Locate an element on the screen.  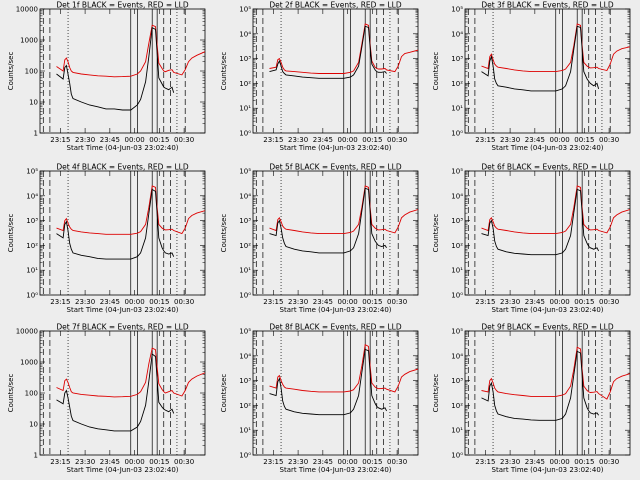
panel-title: Det 8f BLACK = Events, RED = LLD is located at coordinates (335, 327).